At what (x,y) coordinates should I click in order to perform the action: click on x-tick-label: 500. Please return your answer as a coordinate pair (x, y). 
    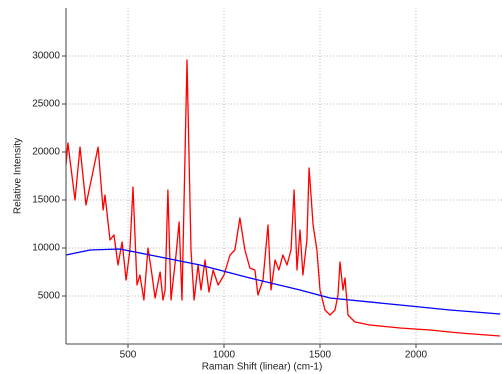
    Looking at the image, I should click on (128, 355).